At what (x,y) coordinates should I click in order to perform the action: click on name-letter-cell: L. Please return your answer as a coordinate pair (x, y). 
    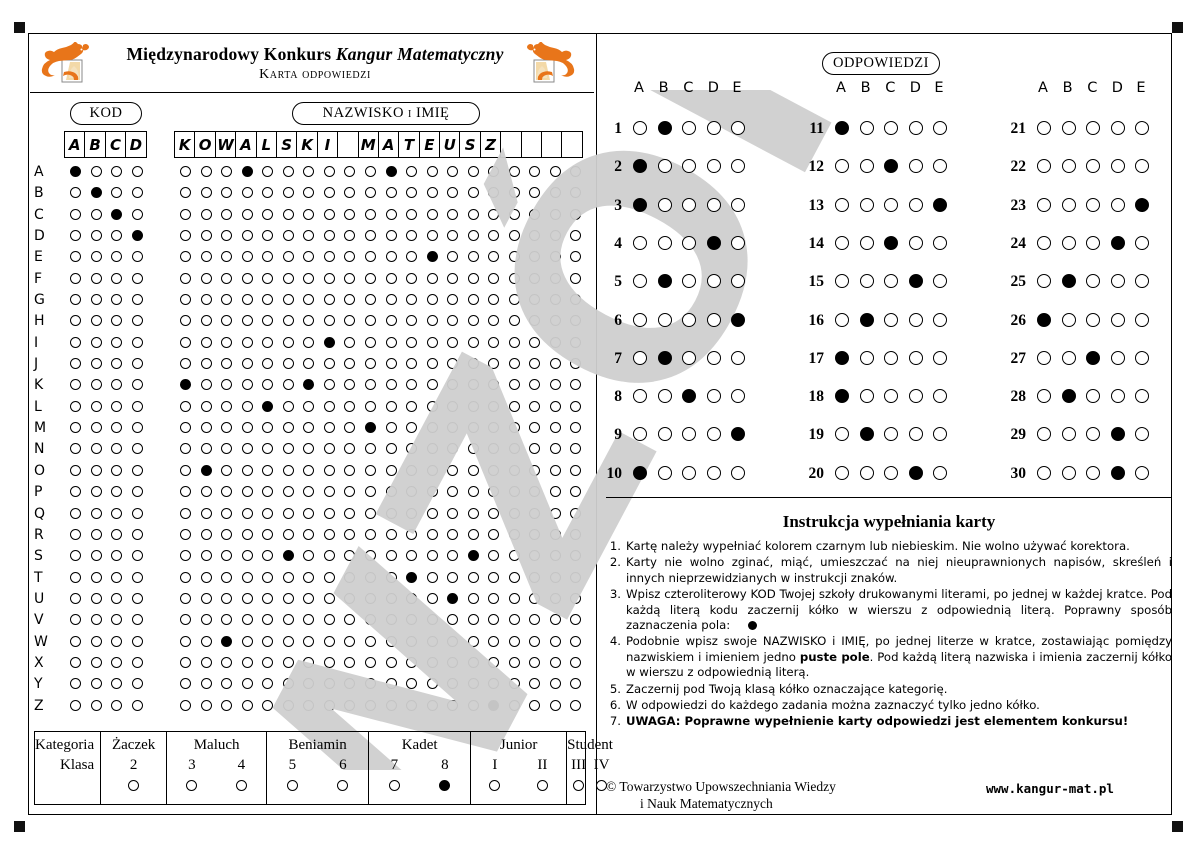
    Looking at the image, I should click on (267, 144).